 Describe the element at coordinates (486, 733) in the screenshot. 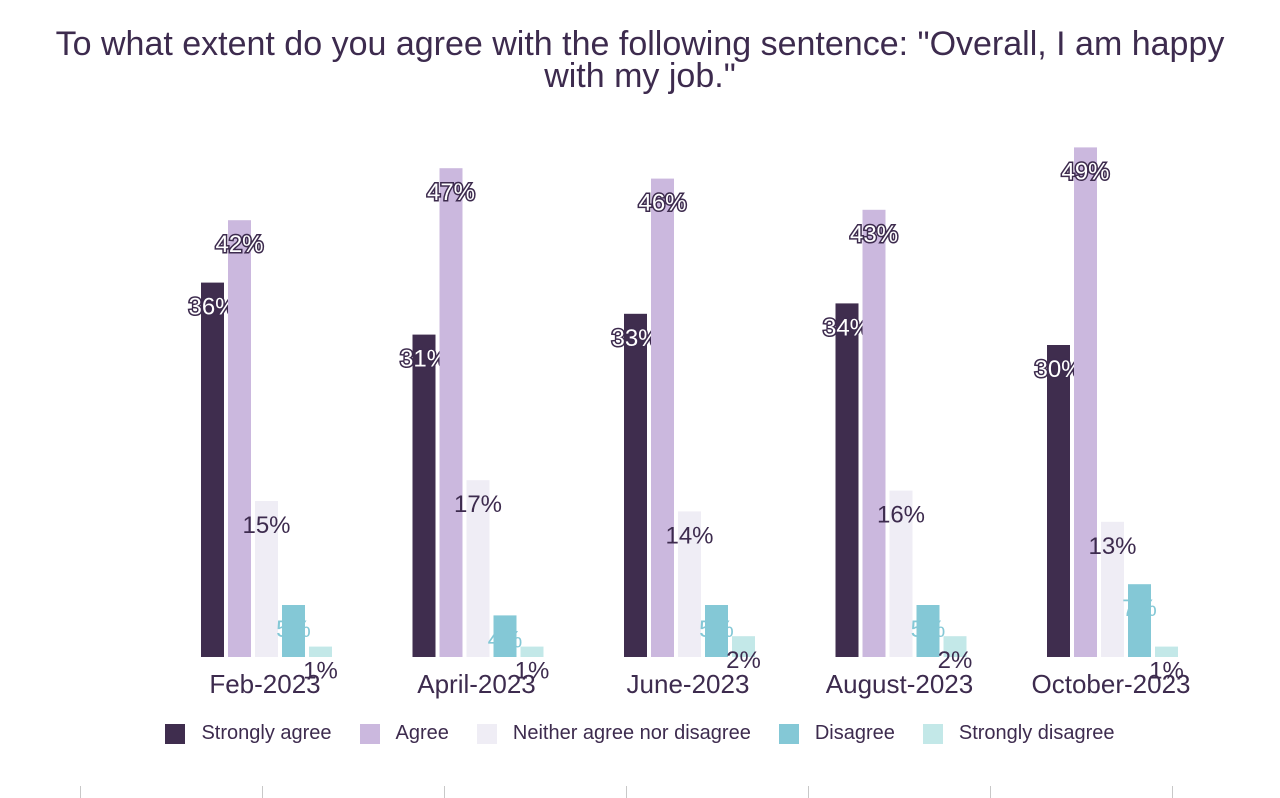

I see `legend-swatch-neither` at that location.